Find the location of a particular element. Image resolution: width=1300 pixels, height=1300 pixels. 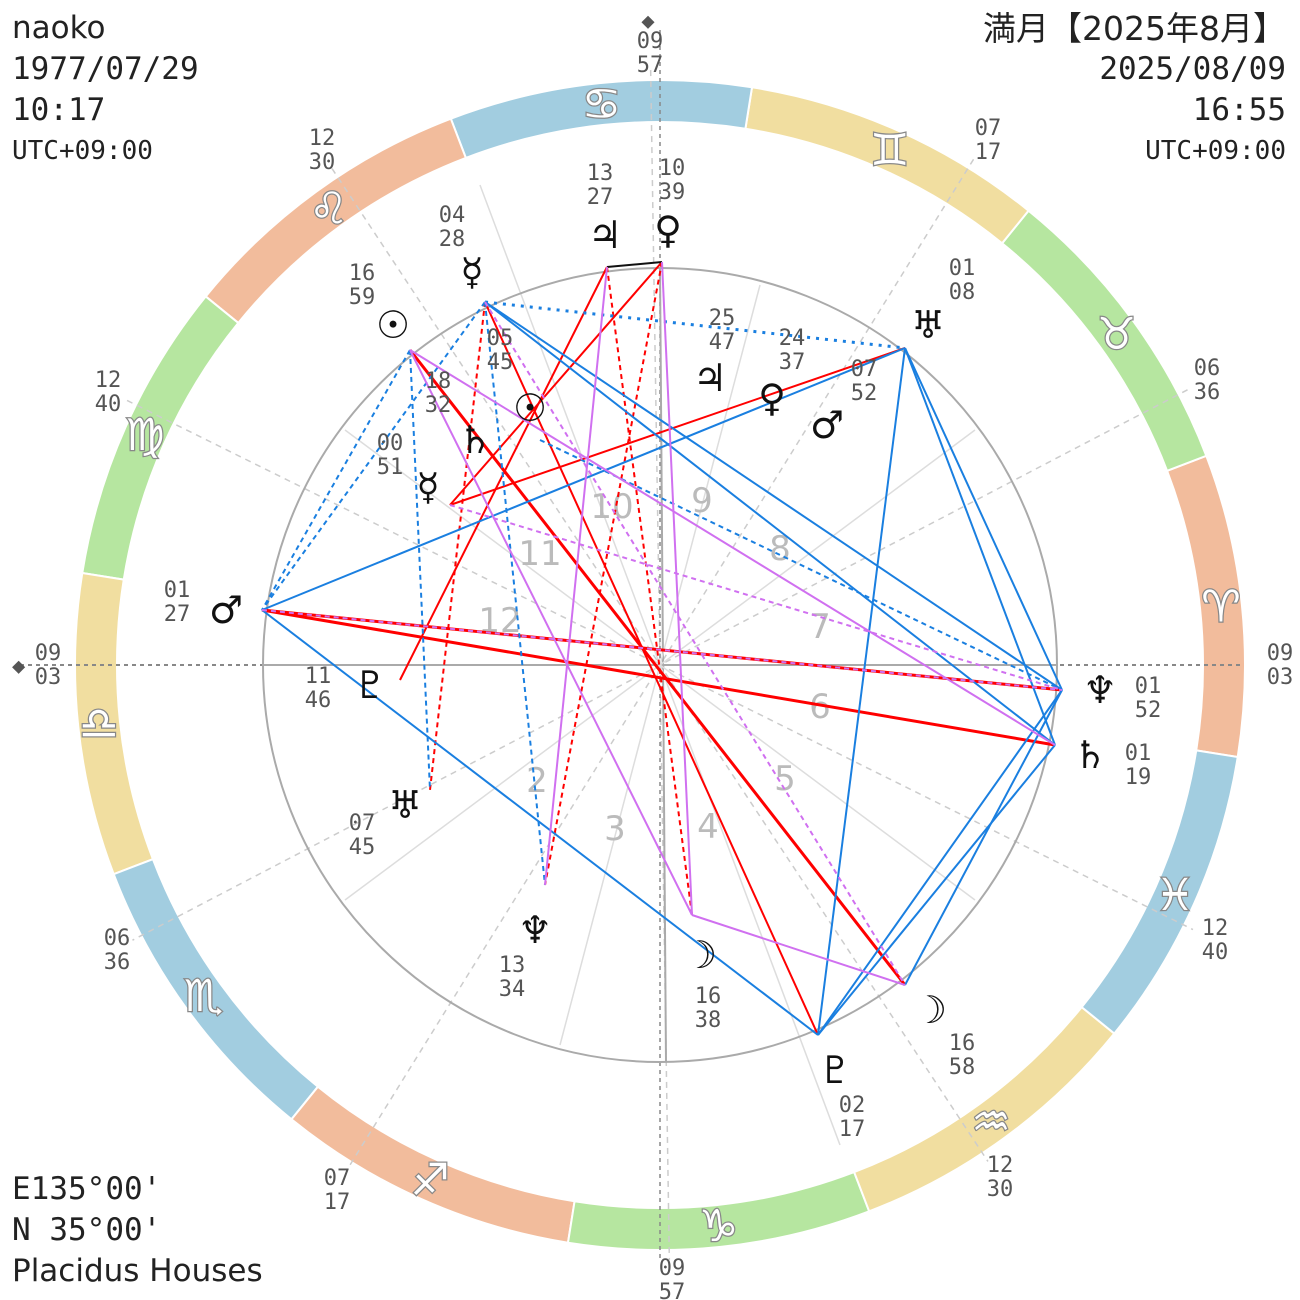

transit-uranus-degree: 01 08 is located at coordinates (962, 280).